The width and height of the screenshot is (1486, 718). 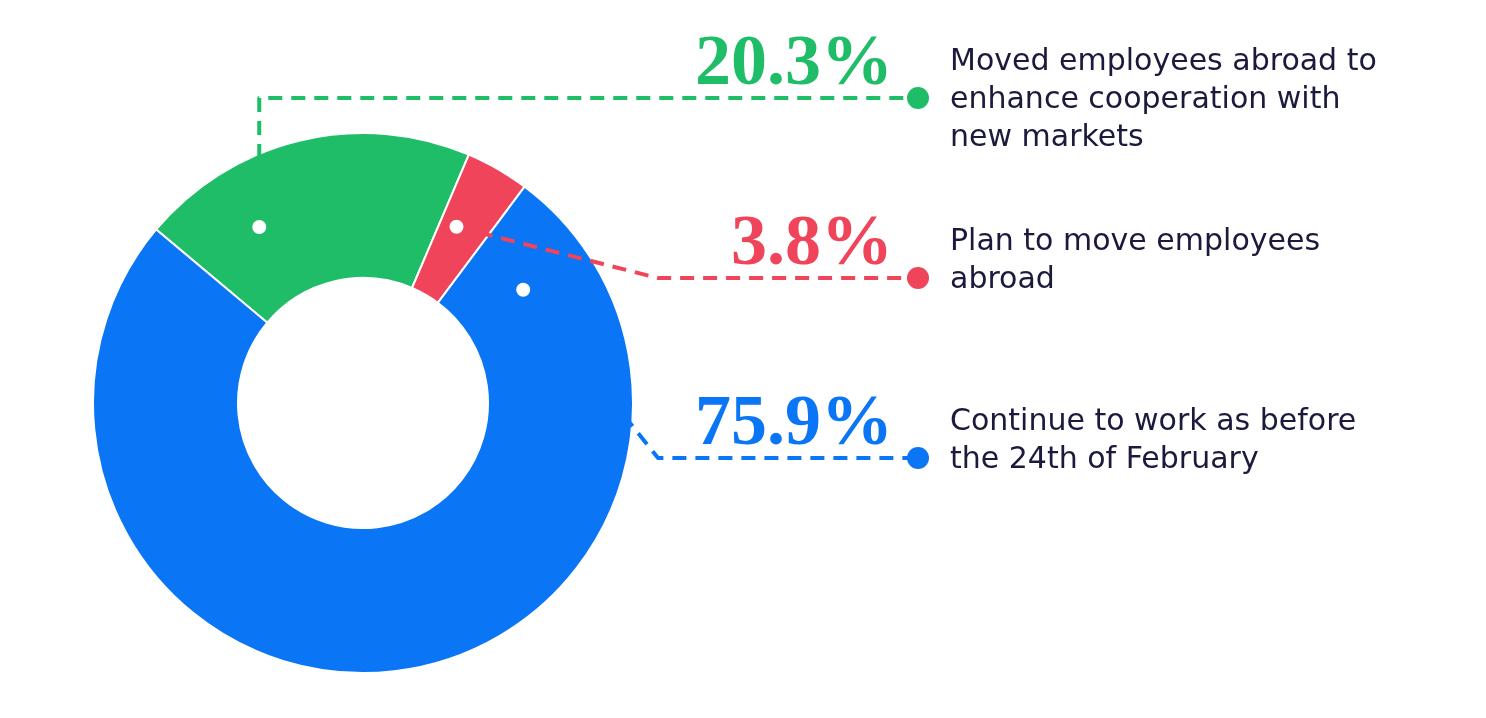 I want to click on data-label: 20.3%, so click(x=794, y=60).